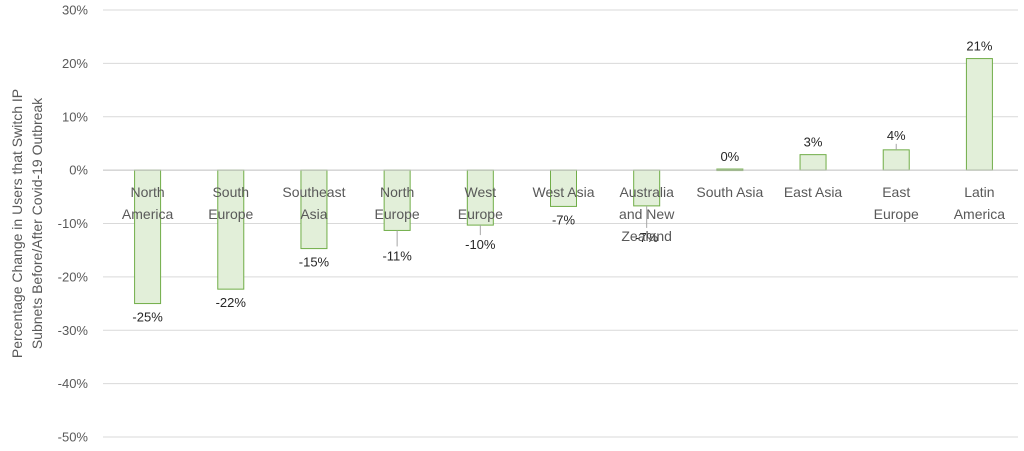 The image size is (1024, 451). I want to click on data-label: 21%, so click(979, 46).